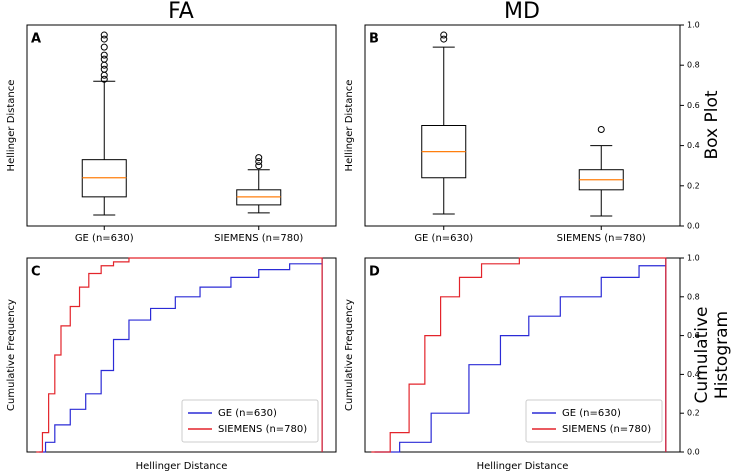 The height and width of the screenshot is (472, 743). What do you see at coordinates (522, 12) in the screenshot?
I see `column-title: MD` at bounding box center [522, 12].